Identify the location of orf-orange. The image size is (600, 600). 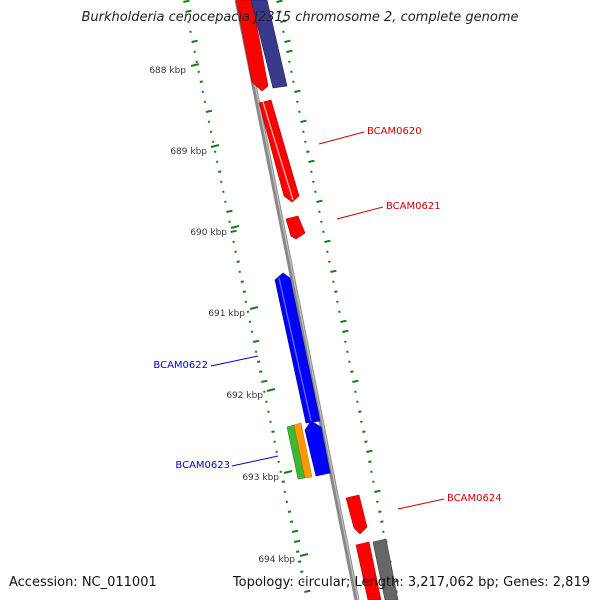
(303, 450).